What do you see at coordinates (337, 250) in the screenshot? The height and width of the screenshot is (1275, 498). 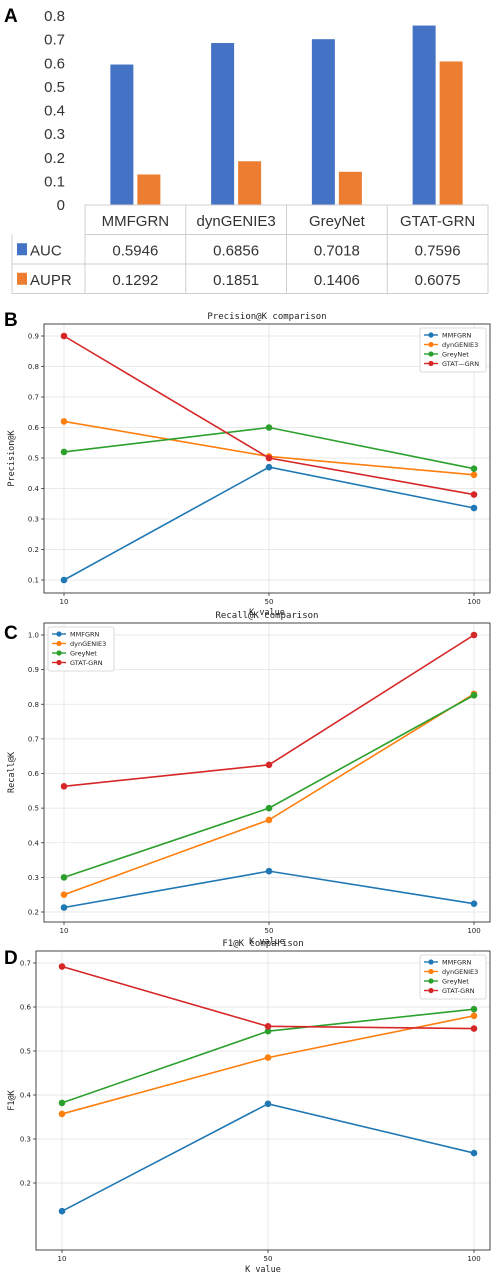 I see `table-value: 0.7018` at bounding box center [337, 250].